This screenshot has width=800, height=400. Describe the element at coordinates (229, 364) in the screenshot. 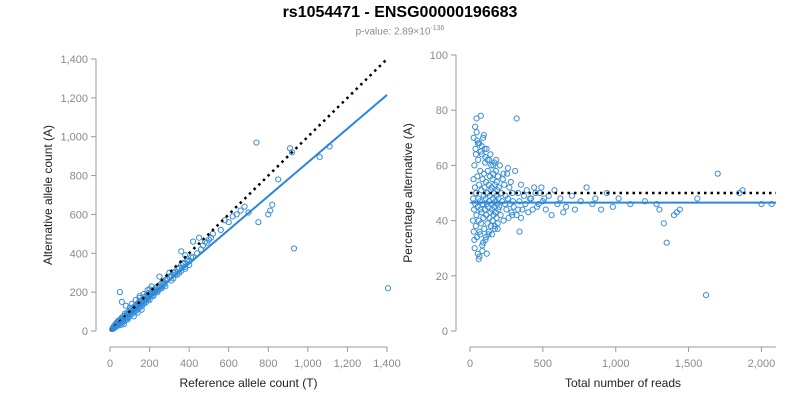

I see `left-x-tick-label: 600` at that location.